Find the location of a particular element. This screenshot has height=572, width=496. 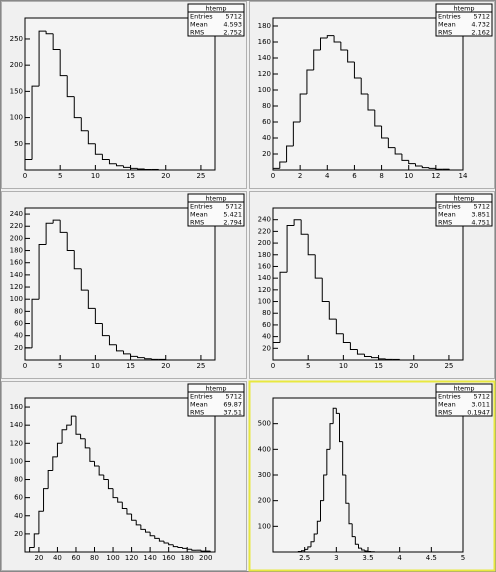

y-tick-label: 80 is located at coordinates (266, 313).